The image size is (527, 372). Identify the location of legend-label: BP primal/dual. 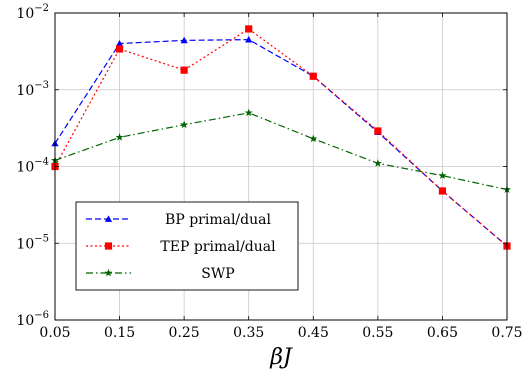
(218, 220).